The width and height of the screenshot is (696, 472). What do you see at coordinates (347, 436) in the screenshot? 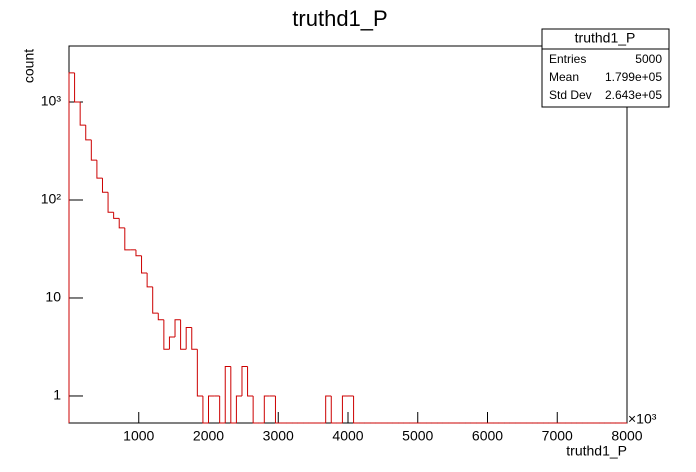
I see `x-tick-label: 4000` at bounding box center [347, 436].